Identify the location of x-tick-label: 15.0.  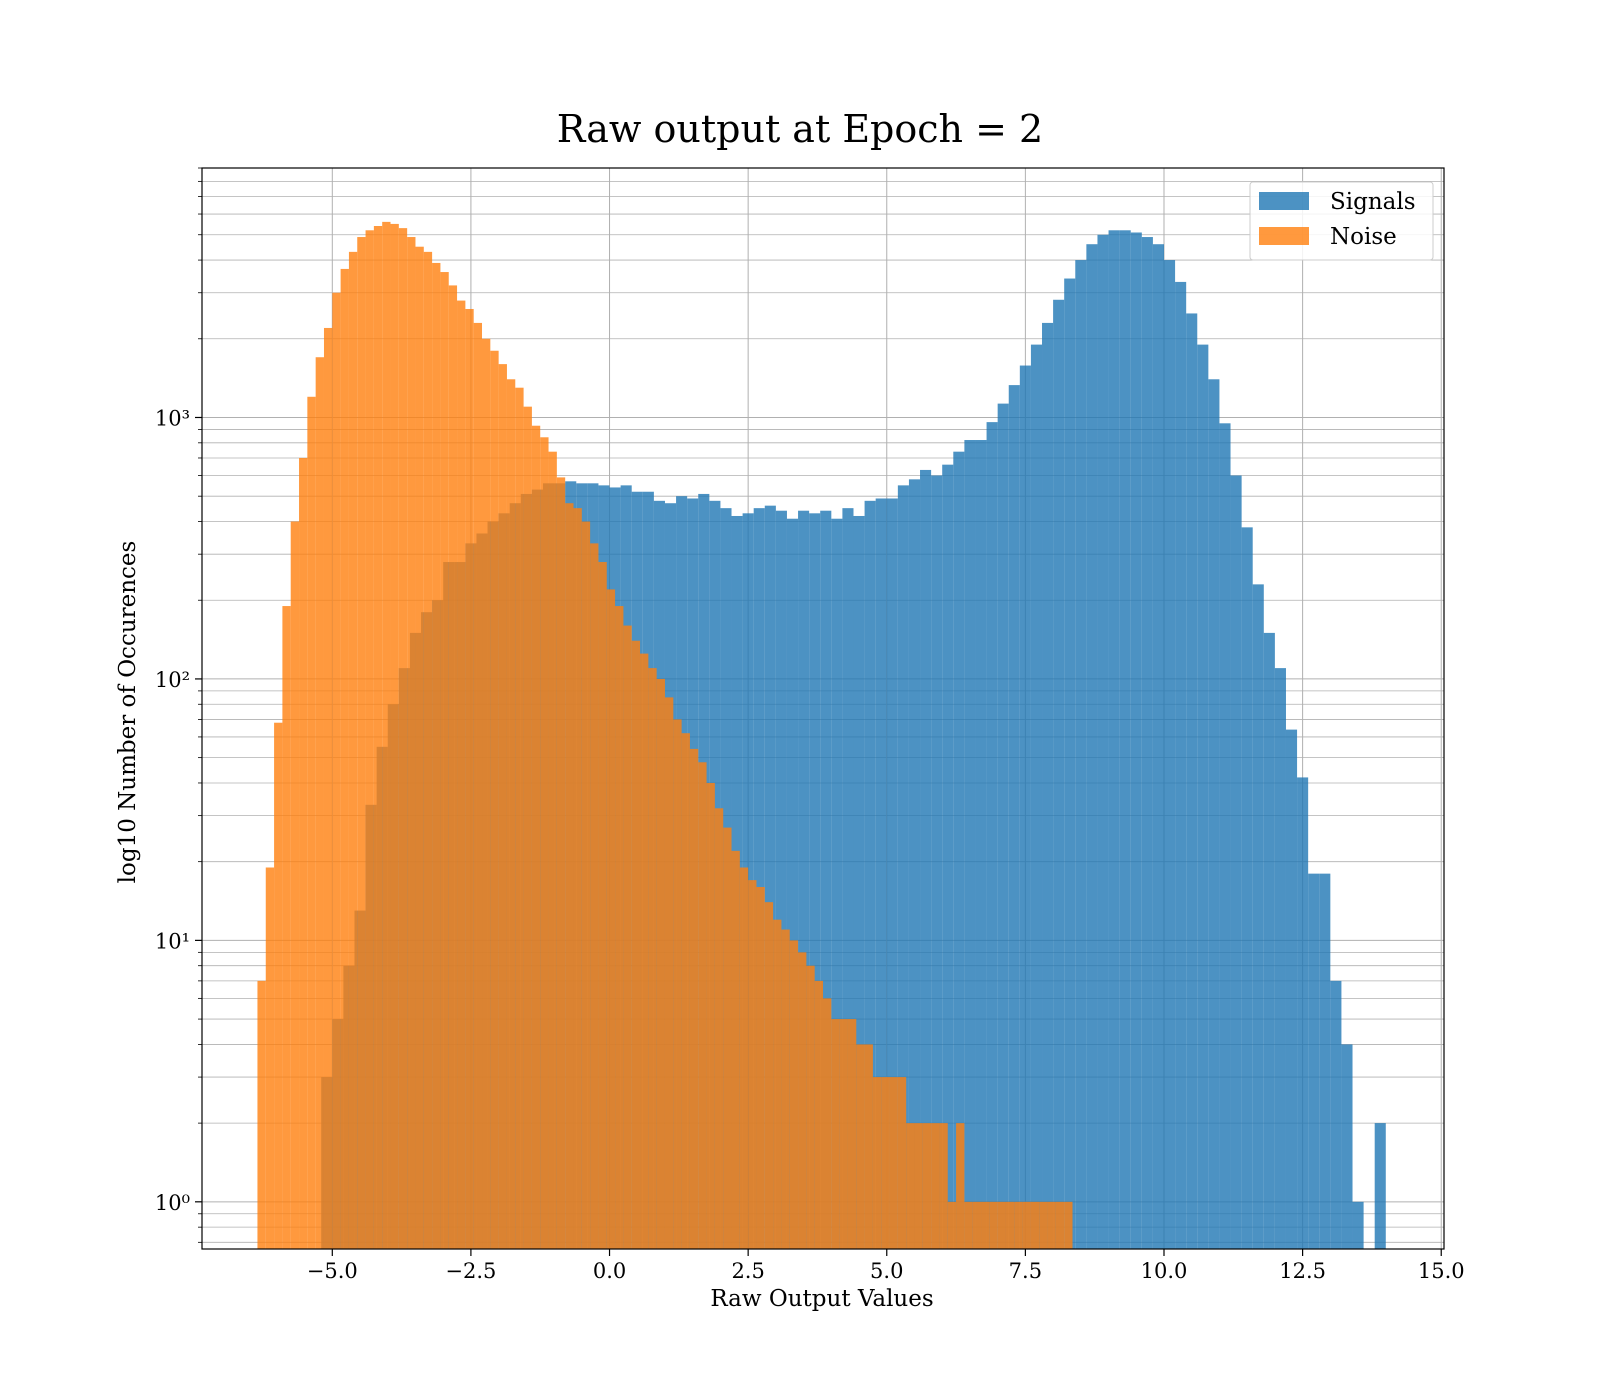
(1441, 1271).